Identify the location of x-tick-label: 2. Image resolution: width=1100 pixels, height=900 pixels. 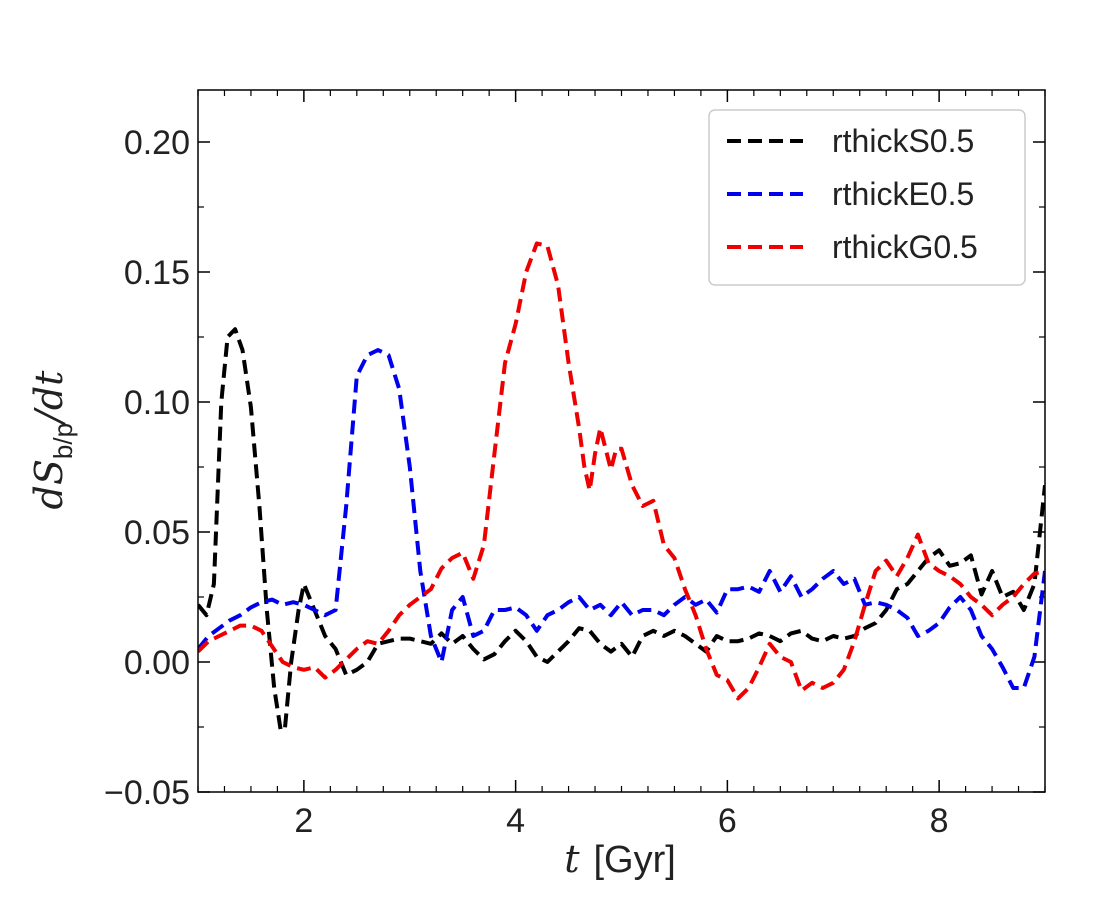
(303, 821).